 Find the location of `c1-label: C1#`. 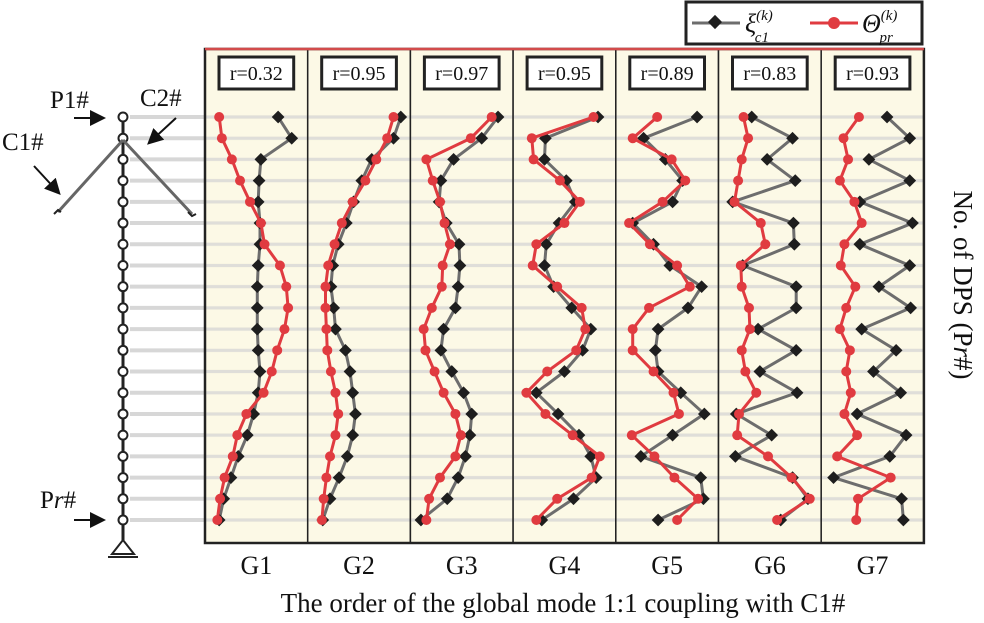

c1-label: C1# is located at coordinates (23, 142).